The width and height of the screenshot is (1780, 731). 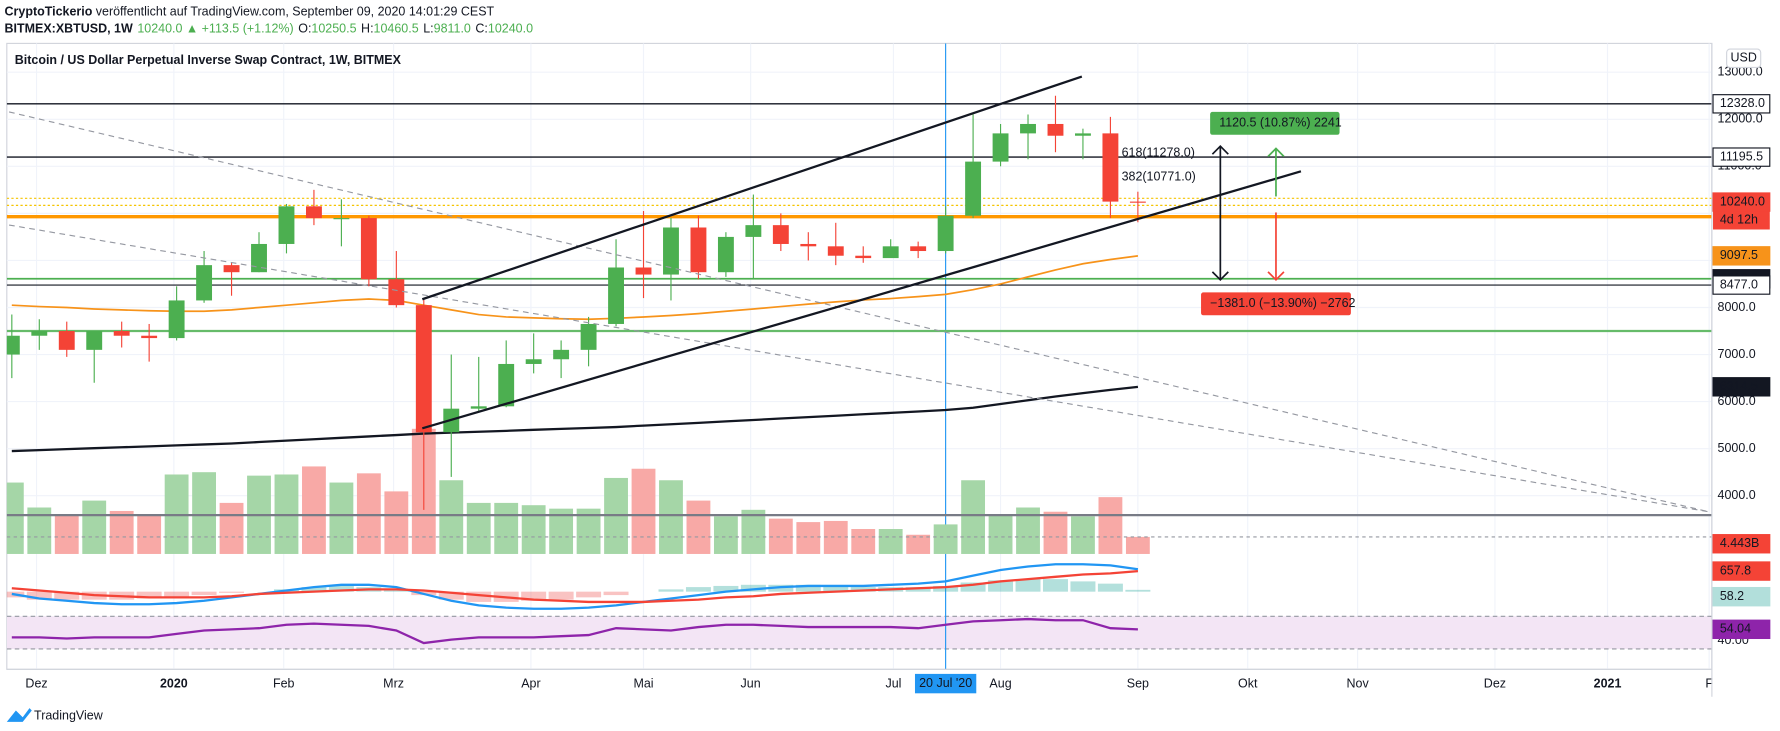 I want to click on signal-tag-bg, so click(x=1741, y=571).